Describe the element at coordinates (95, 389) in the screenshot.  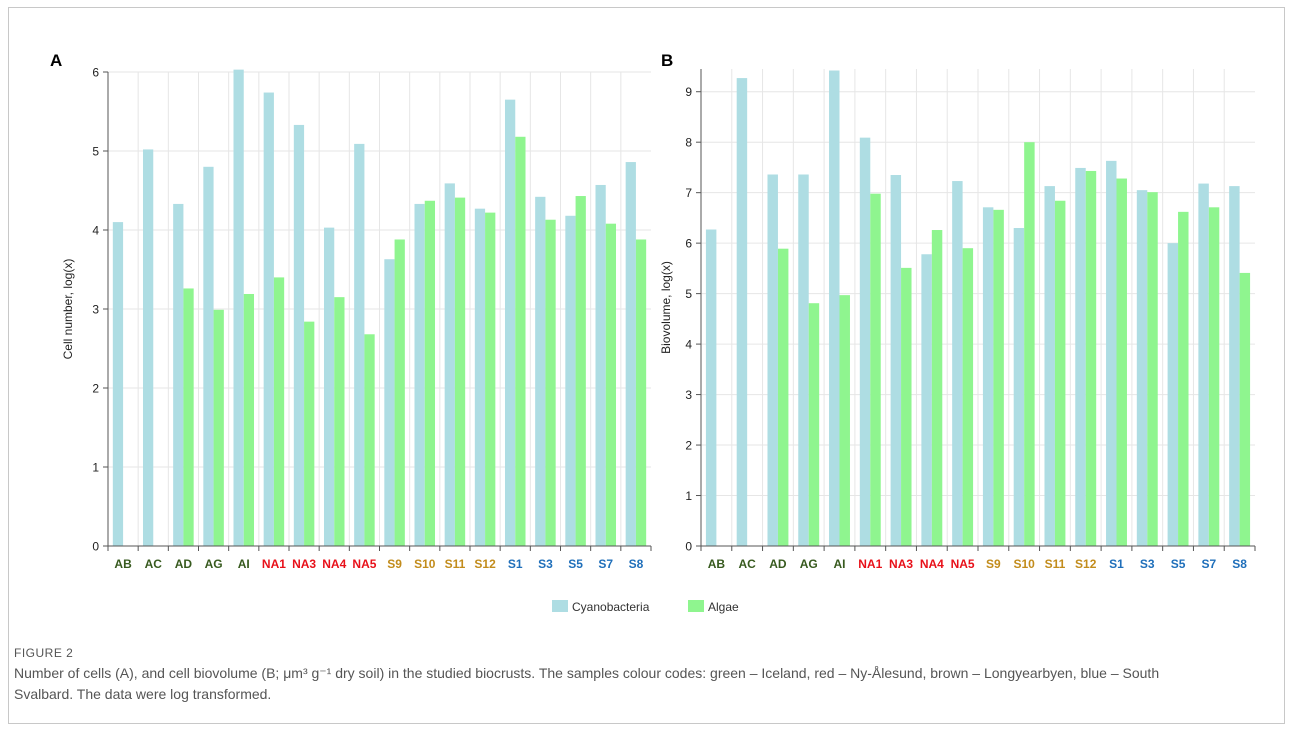
I see `panel-a-ytick-label: 2` at that location.